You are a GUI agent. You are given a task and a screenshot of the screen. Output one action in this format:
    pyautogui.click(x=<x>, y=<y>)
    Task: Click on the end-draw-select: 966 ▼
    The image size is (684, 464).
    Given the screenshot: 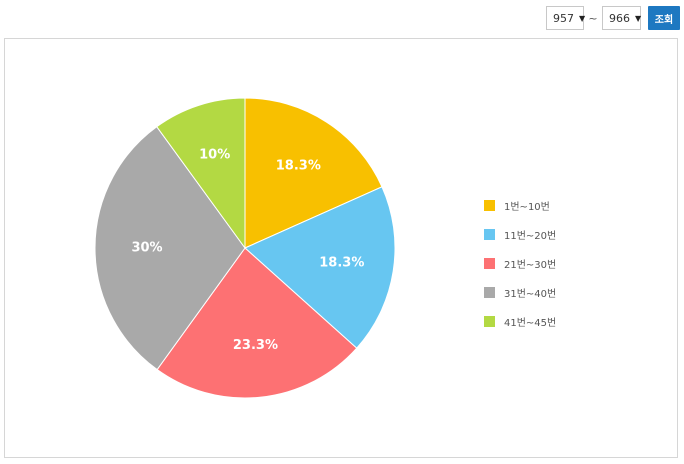 What is the action you would take?
    pyautogui.click(x=621, y=18)
    